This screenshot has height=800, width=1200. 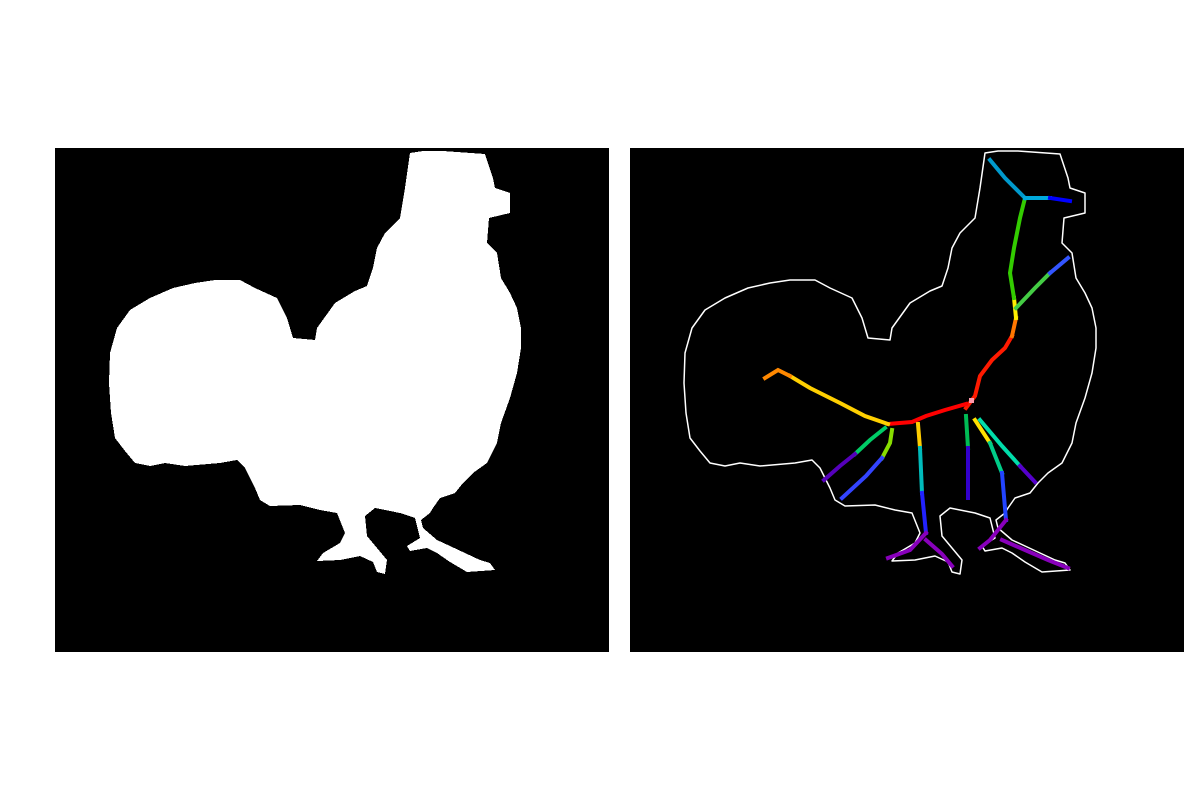 What do you see at coordinates (777, 374) in the screenshot?
I see `skeleton-tail-tip` at bounding box center [777, 374].